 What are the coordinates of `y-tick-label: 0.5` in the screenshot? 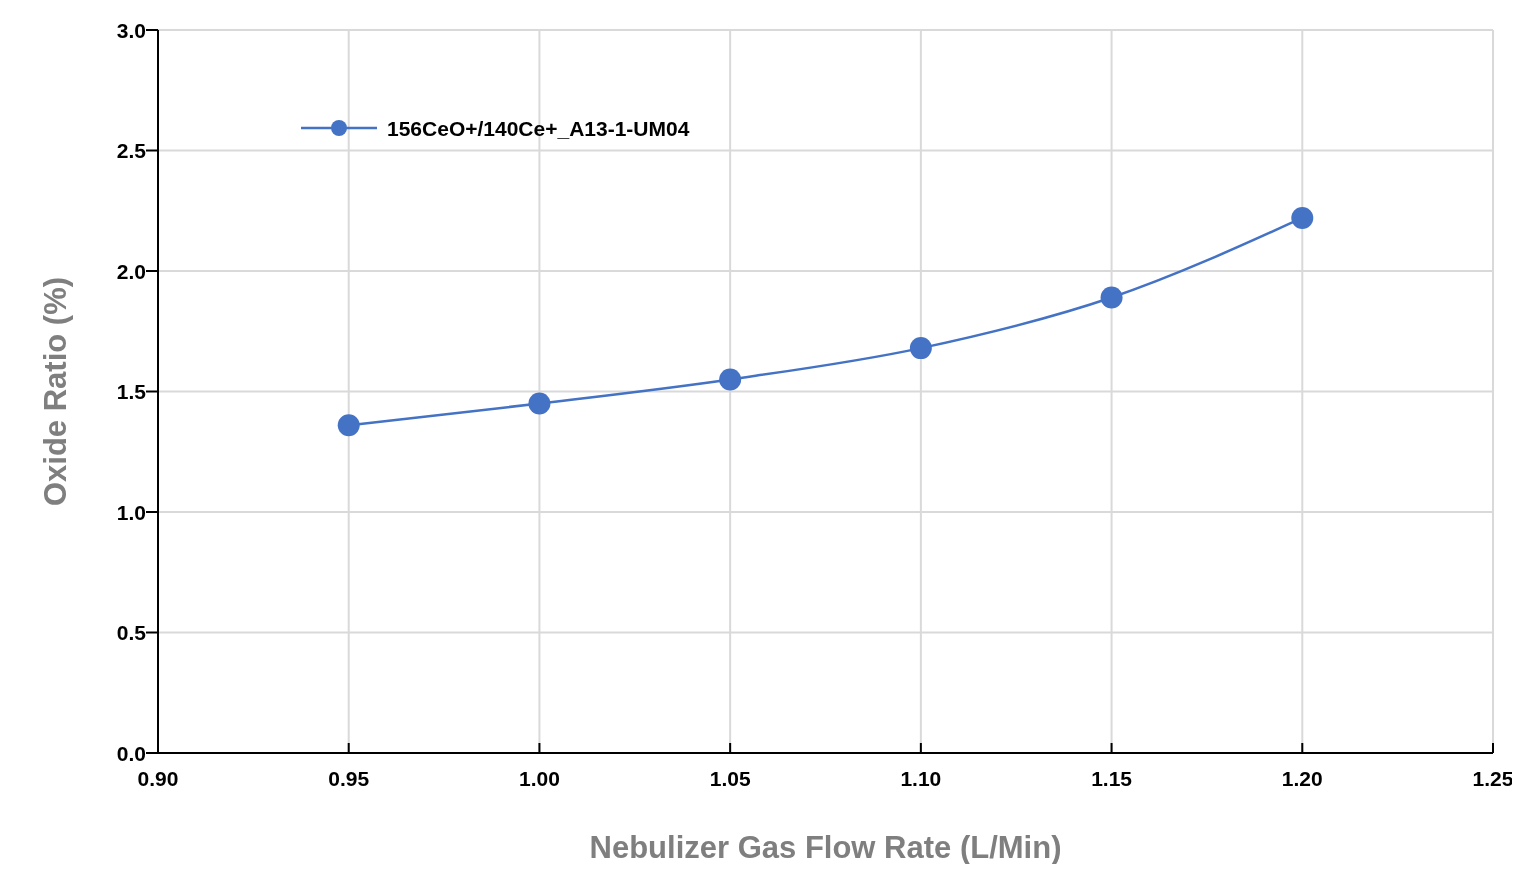 It's located at (131, 632).